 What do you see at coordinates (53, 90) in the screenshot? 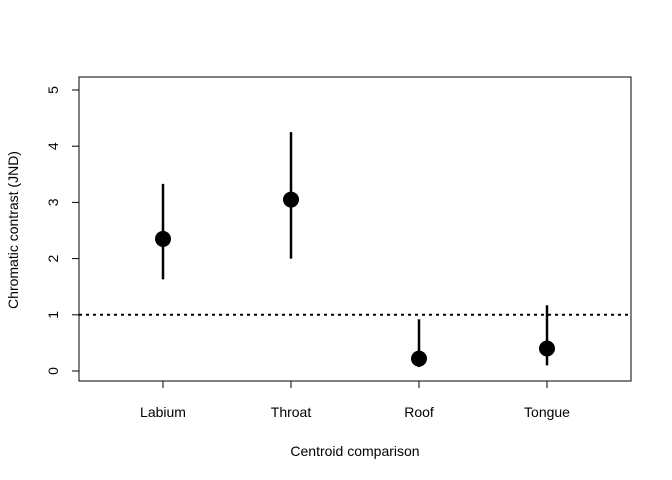
I see `y-tick-label: 5` at bounding box center [53, 90].